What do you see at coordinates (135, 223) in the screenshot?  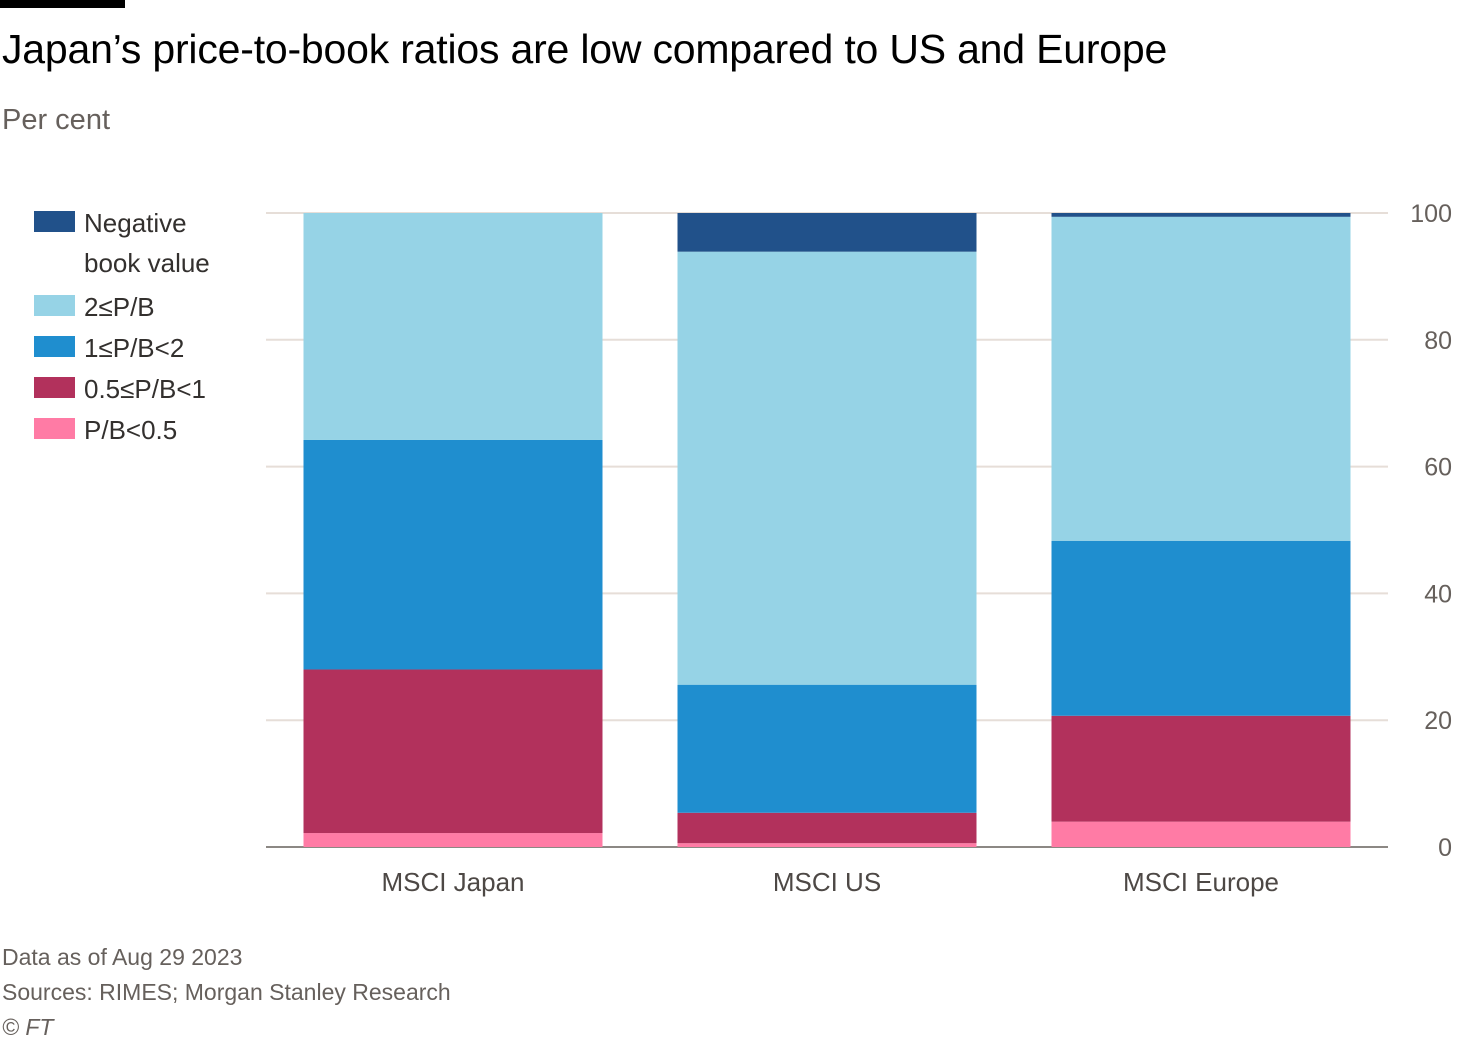 I see `legend-label-line-1: Negative` at bounding box center [135, 223].